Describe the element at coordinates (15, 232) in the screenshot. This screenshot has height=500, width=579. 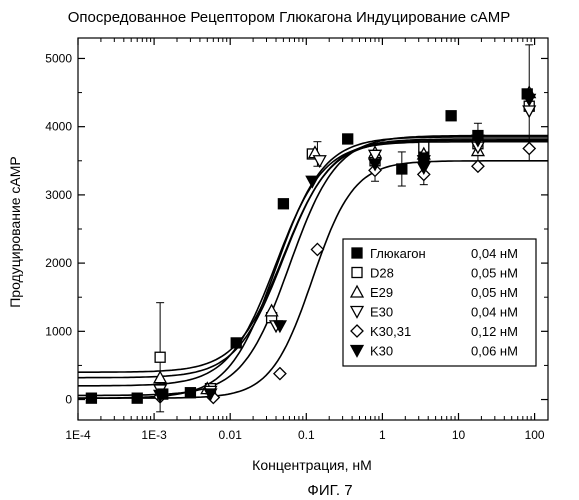
I see `y-axis-label: Продуцирование cAMP` at that location.